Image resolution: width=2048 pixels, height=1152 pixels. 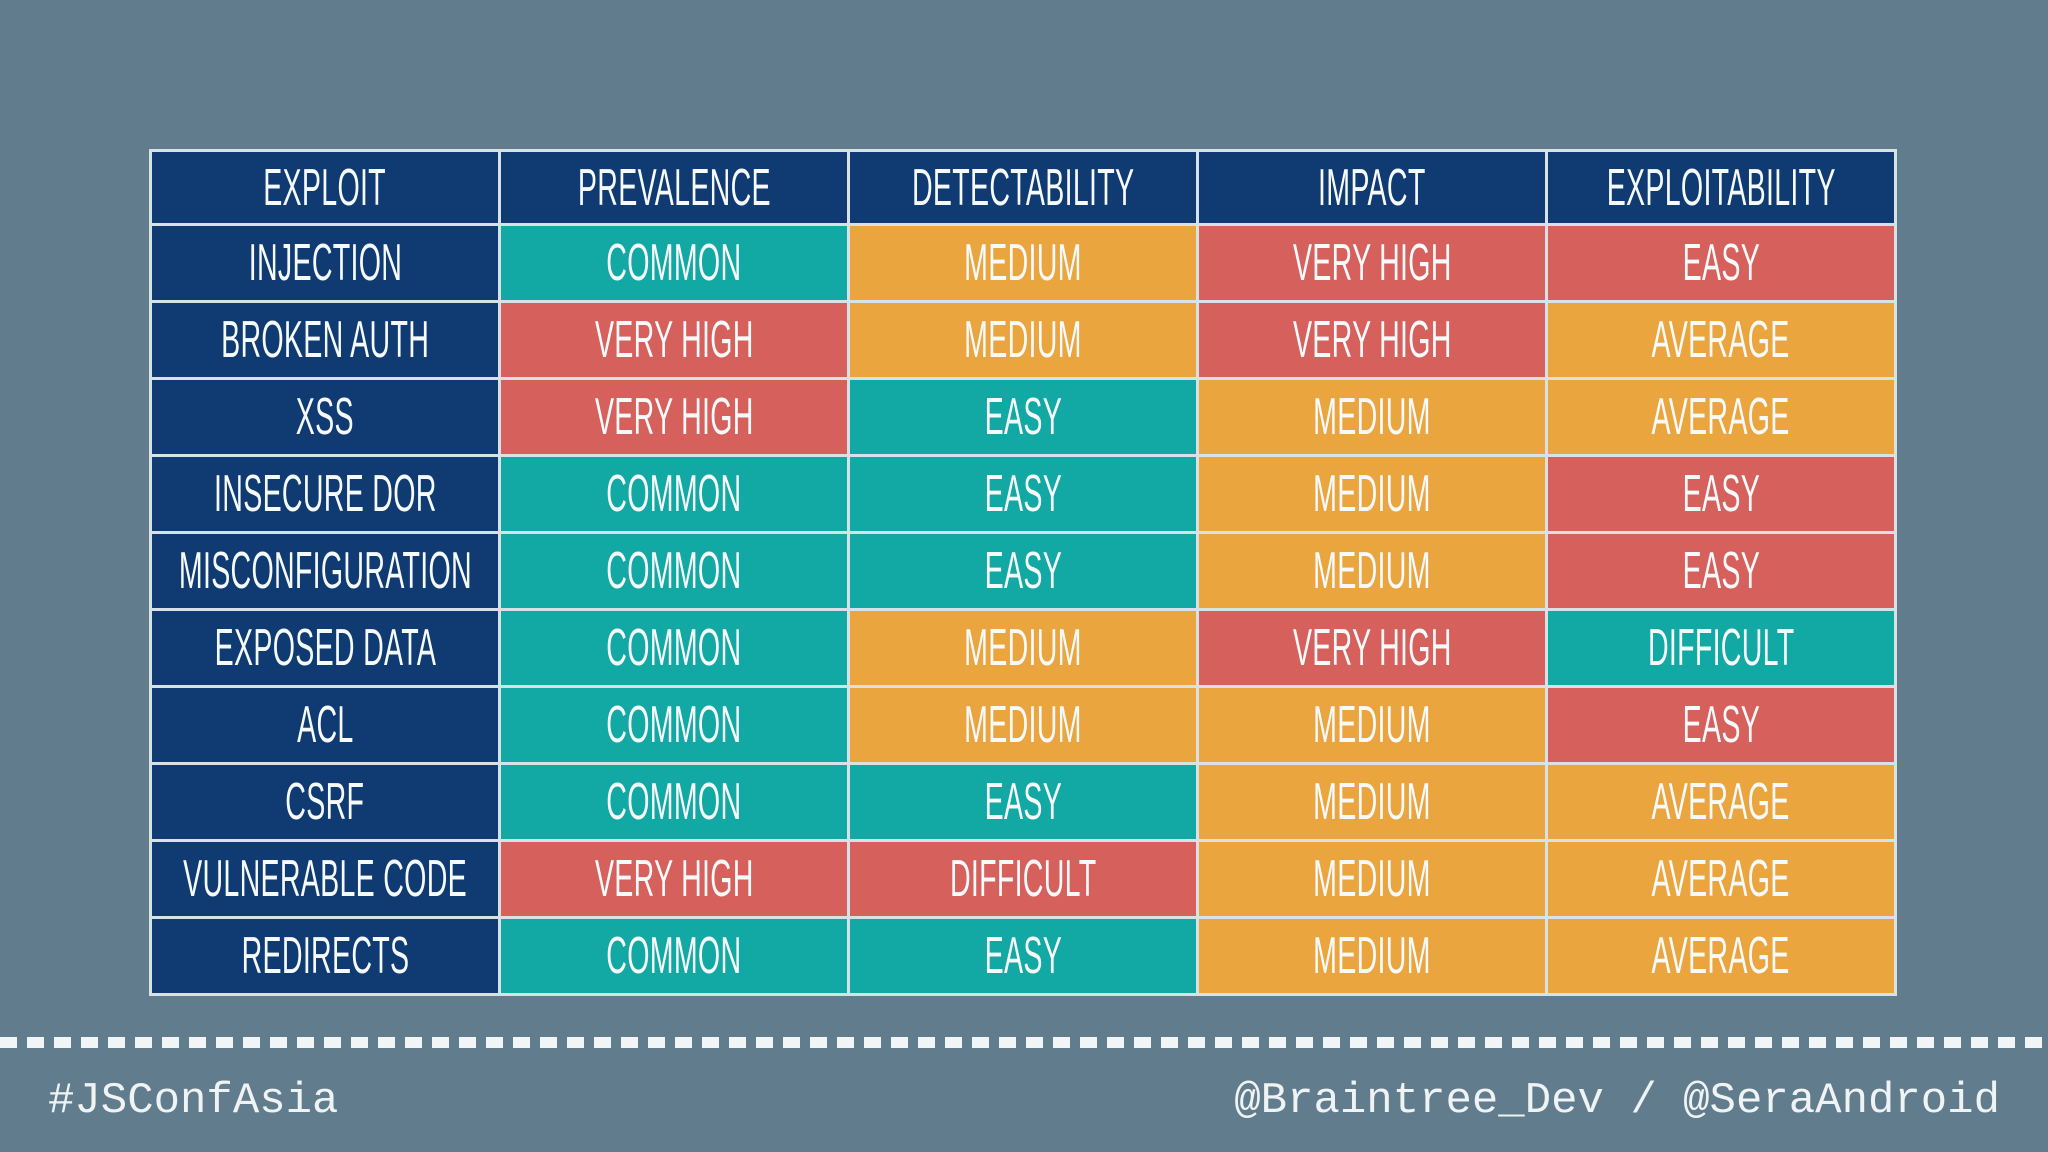 What do you see at coordinates (325, 956) in the screenshot?
I see `exploit-label-text: REDIRECTS` at bounding box center [325, 956].